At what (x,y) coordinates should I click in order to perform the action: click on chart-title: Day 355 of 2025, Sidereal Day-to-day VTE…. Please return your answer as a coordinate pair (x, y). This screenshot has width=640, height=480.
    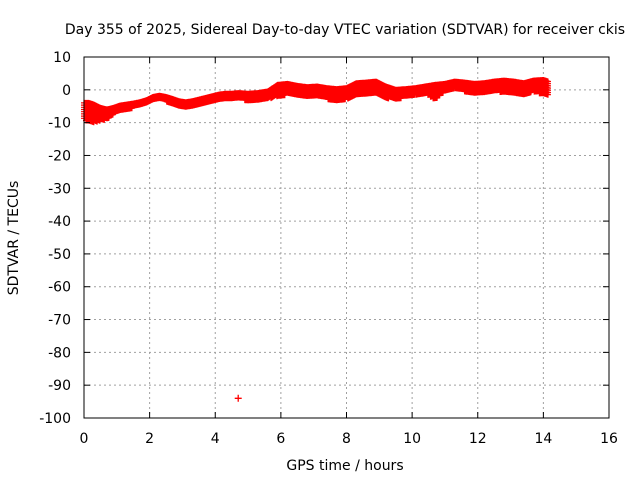
    Looking at the image, I should click on (345, 30).